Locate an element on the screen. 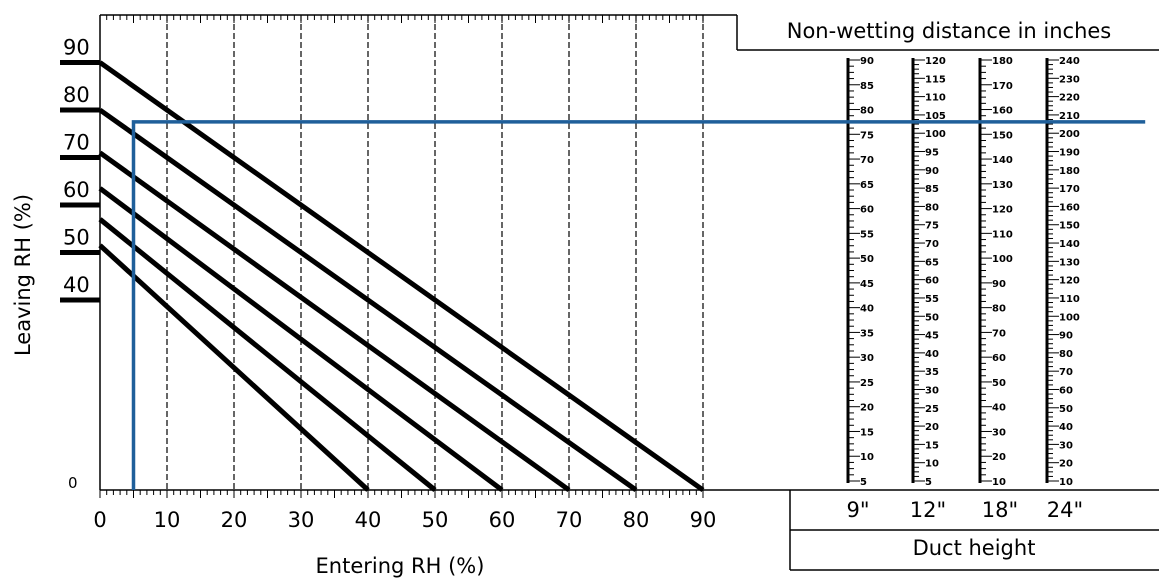 Image resolution: width=1159 pixels, height=579 pixels. nomograph-tick-label: 240 is located at coordinates (1069, 61).